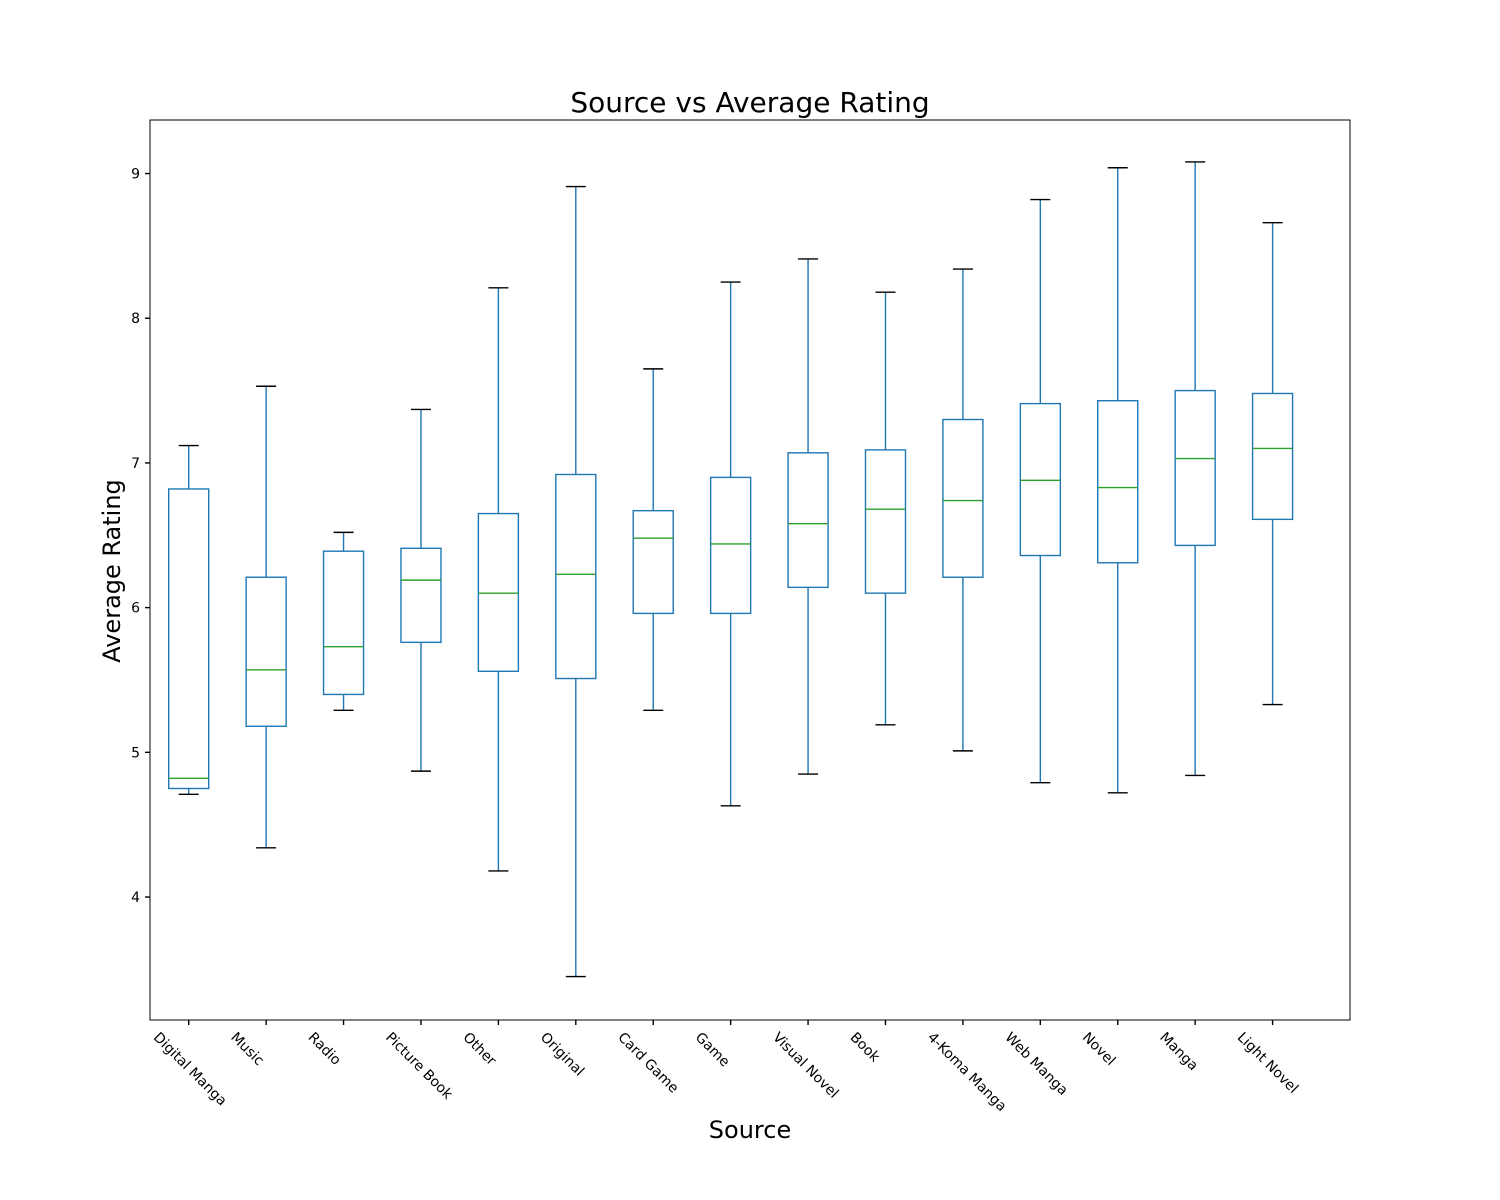 The image size is (1500, 1200). Describe the element at coordinates (419, 1067) in the screenshot. I see `x-tick-label: Picture Book` at that location.